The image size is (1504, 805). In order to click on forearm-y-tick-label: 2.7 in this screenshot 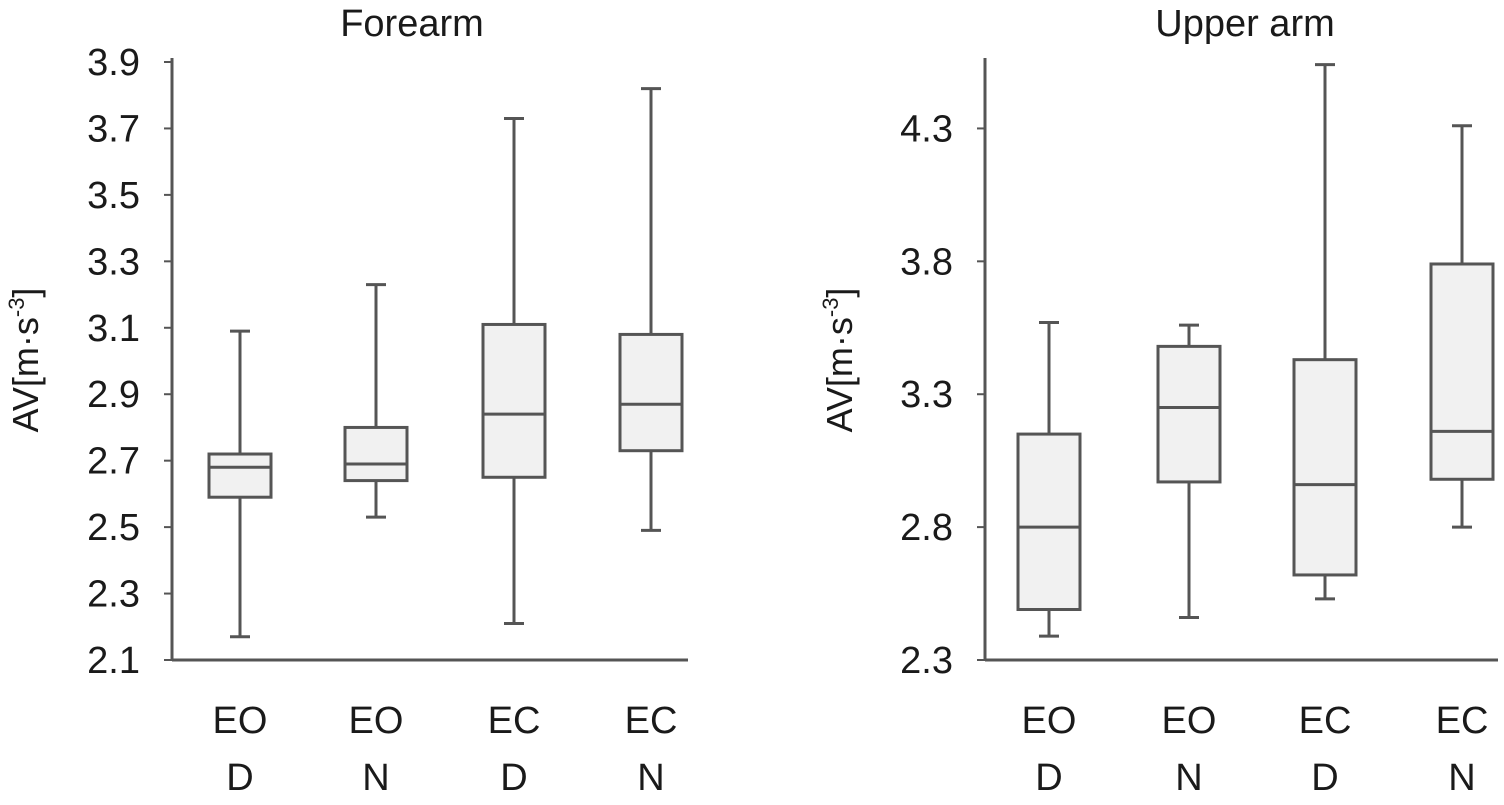, I will do `click(113, 462)`.